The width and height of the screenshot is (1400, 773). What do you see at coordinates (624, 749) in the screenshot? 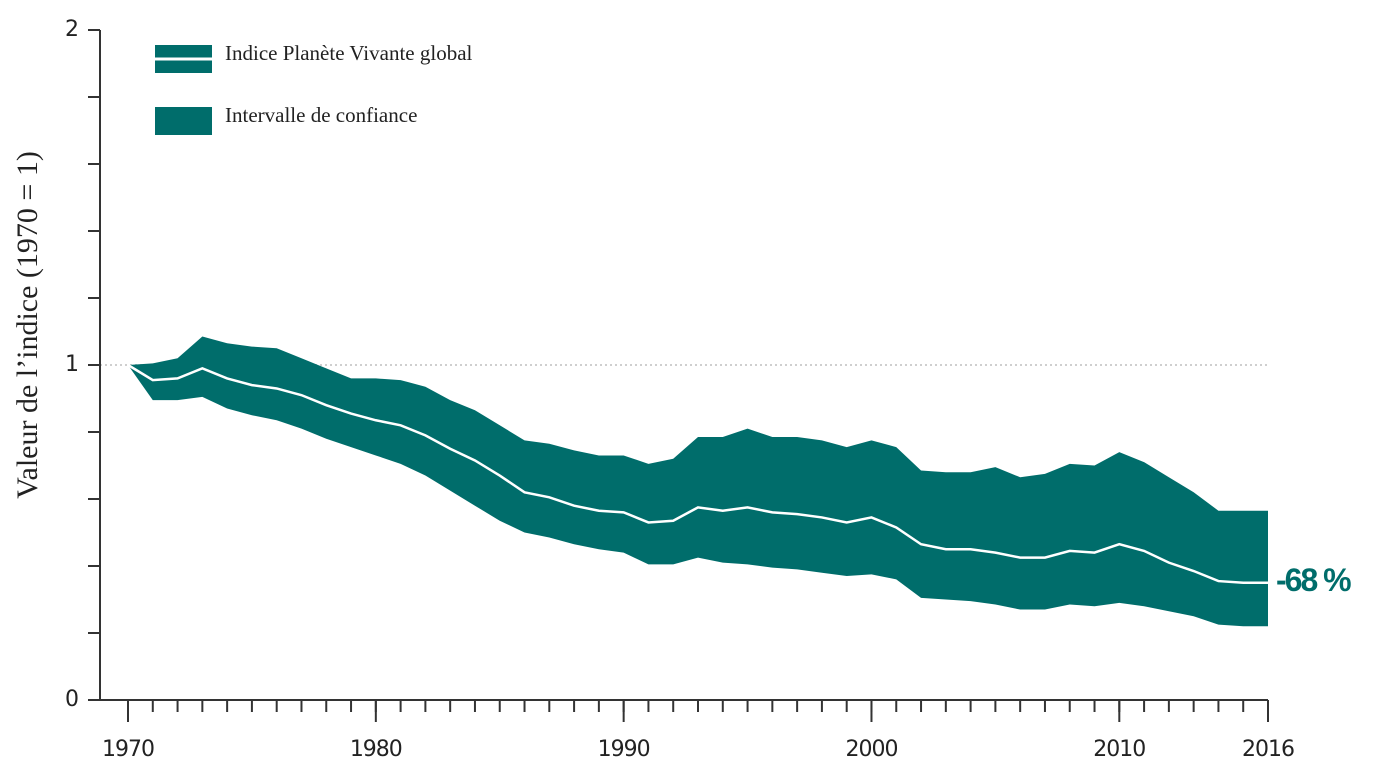
I see `x-tick-label: 1990` at bounding box center [624, 749].